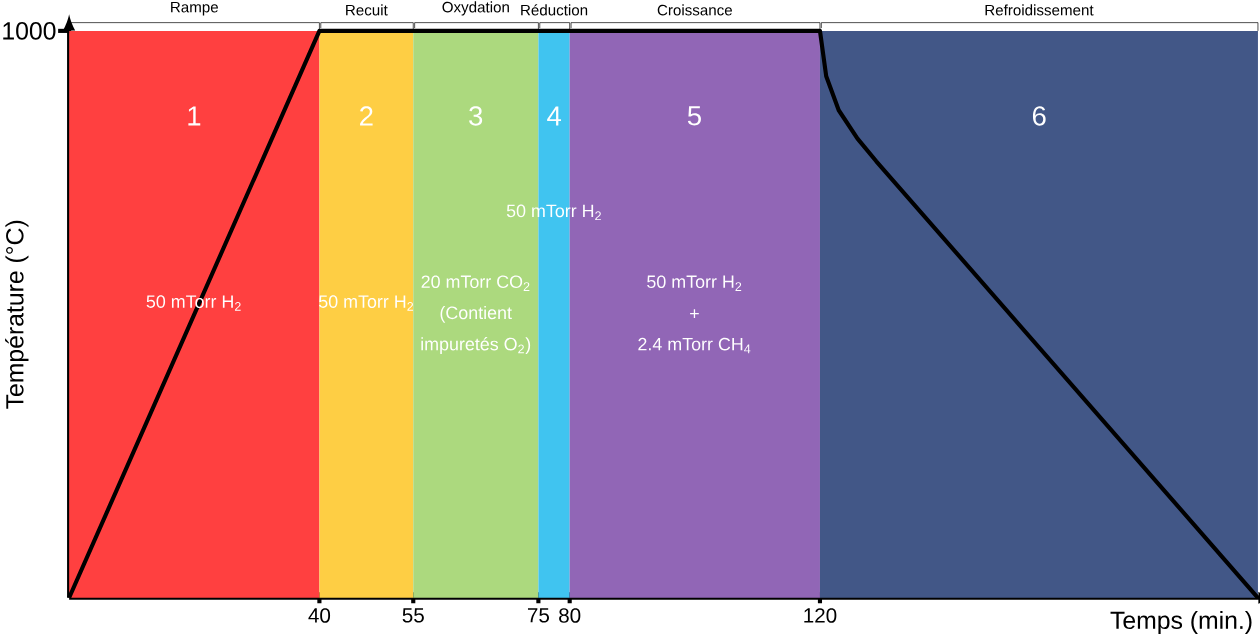 This screenshot has width=1260, height=639. I want to click on annotation: 2.4 mTorr CH$_{4}$, so click(694, 346).